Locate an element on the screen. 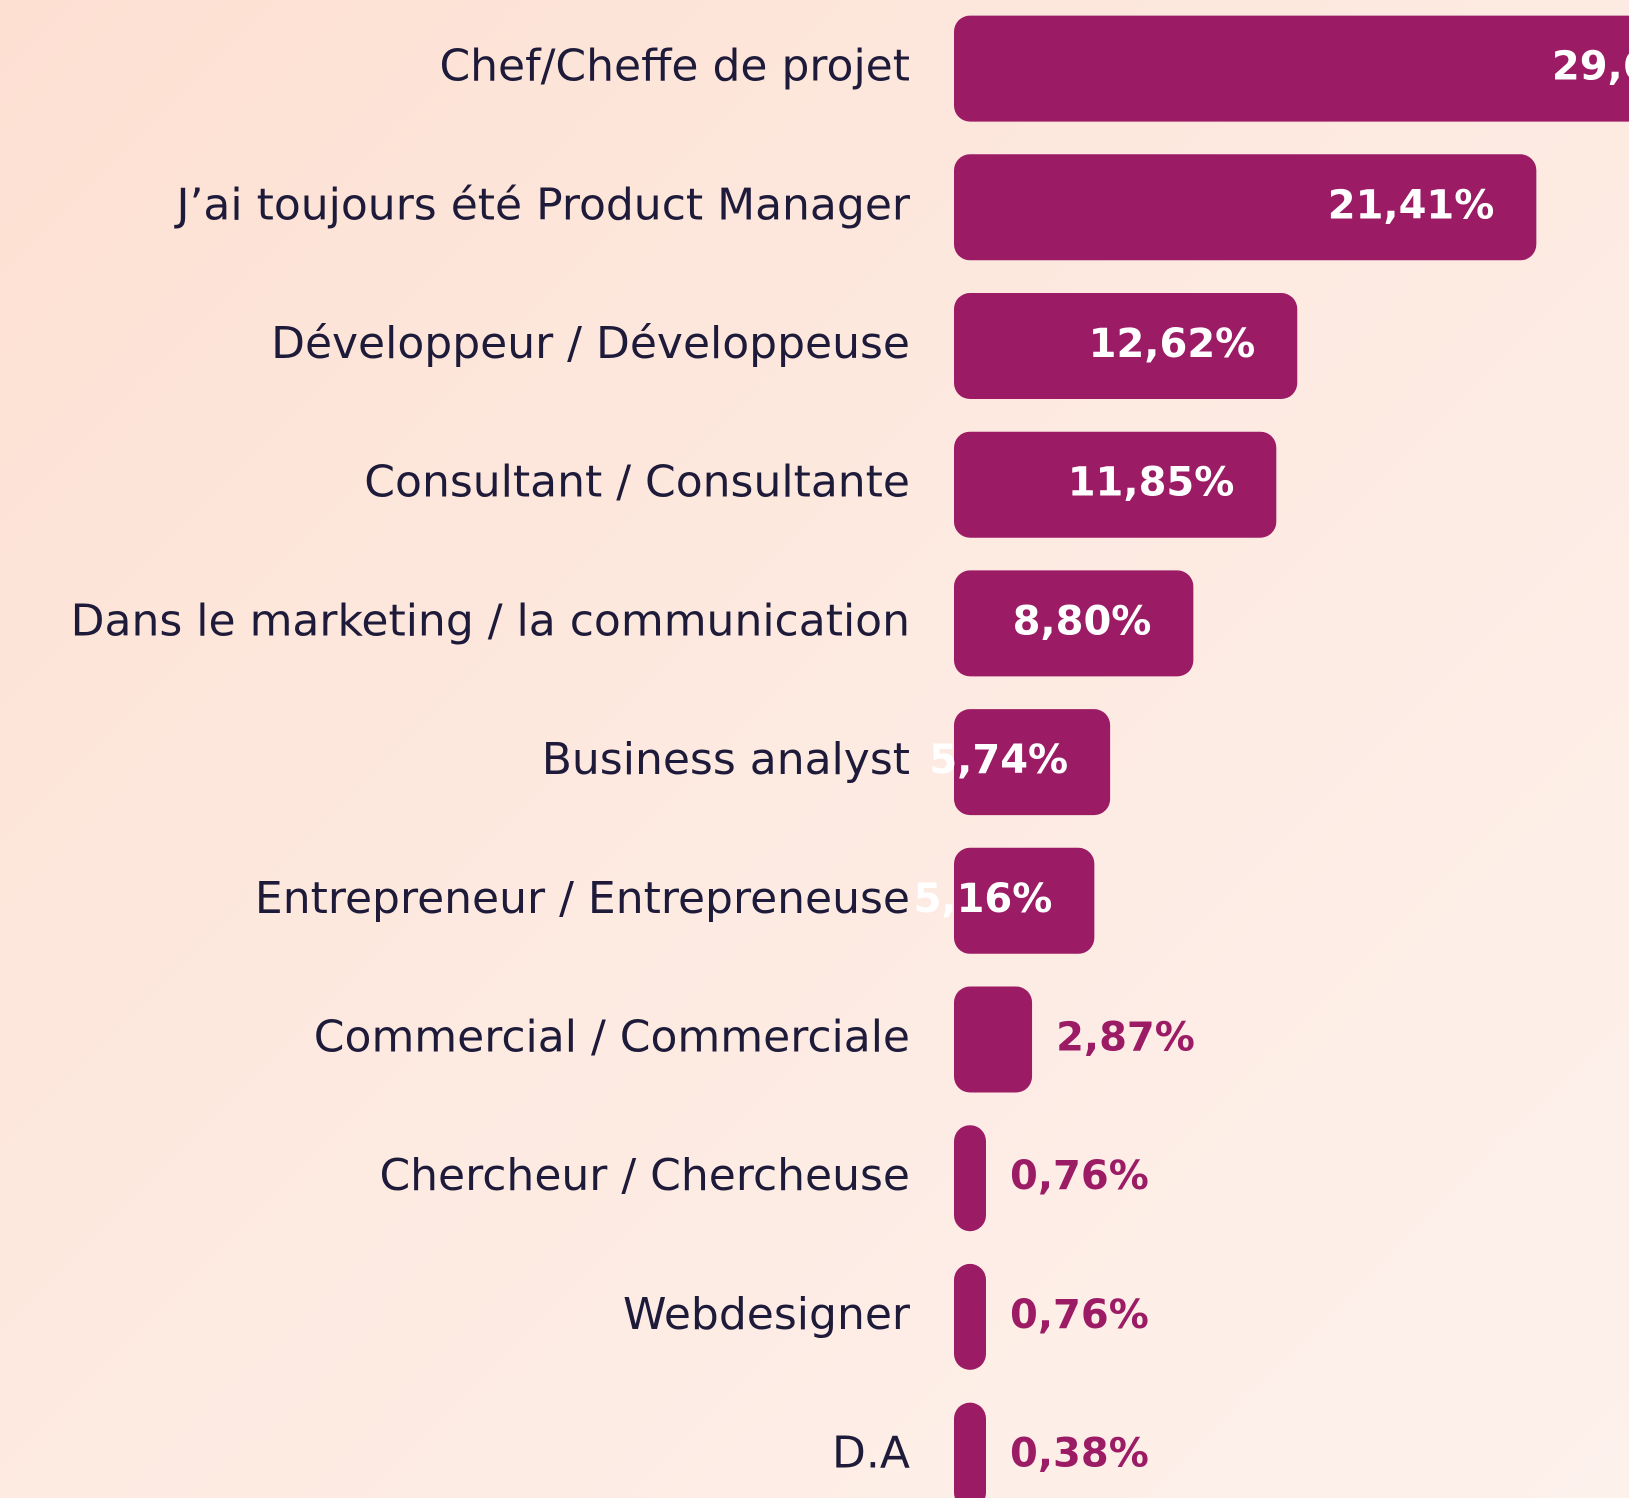 The width and height of the screenshot is (1629, 1498). value-label: 21,41% is located at coordinates (1411, 205).